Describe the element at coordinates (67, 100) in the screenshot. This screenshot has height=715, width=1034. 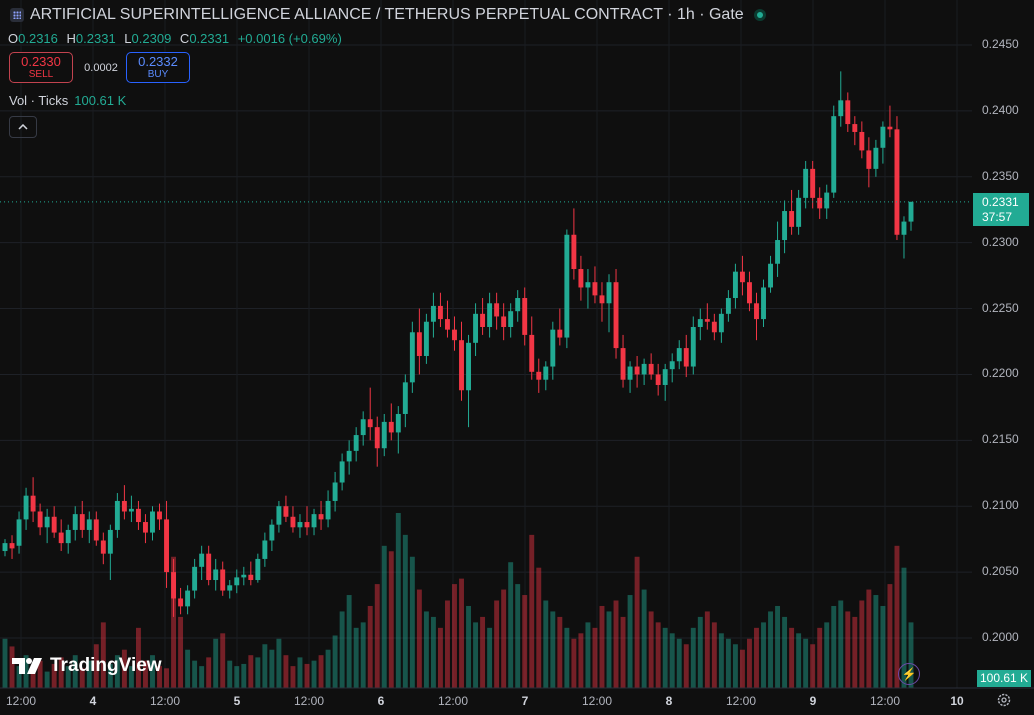
I see `volume-legend: Vol · Ticks 100.61 K` at that location.